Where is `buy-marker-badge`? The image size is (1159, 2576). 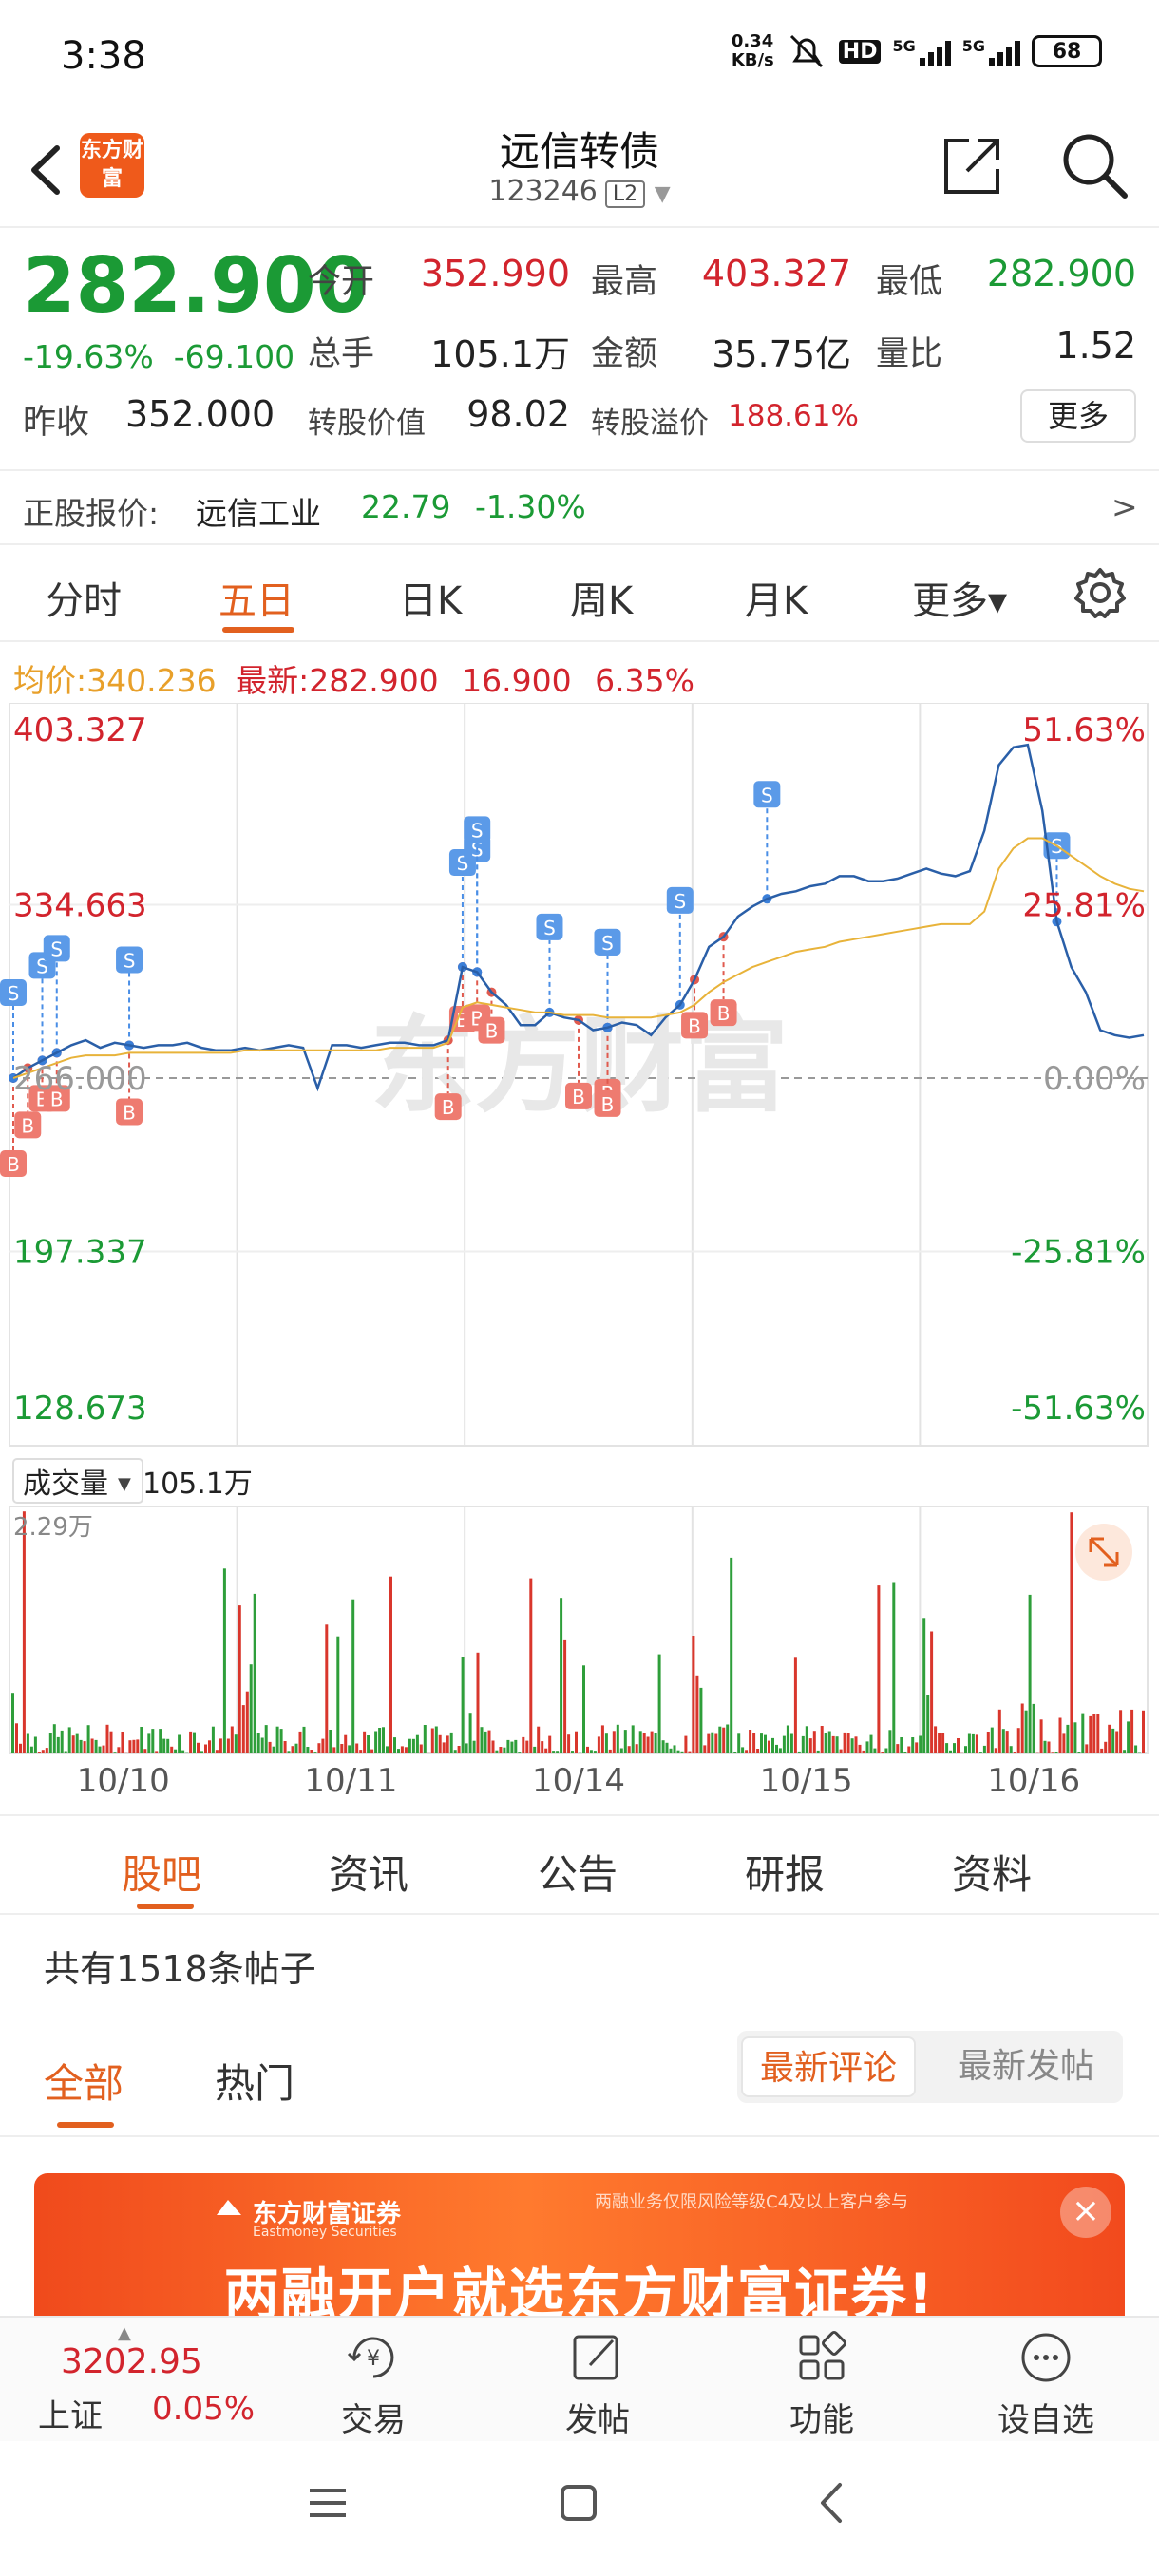
buy-marker-badge is located at coordinates (607, 1103).